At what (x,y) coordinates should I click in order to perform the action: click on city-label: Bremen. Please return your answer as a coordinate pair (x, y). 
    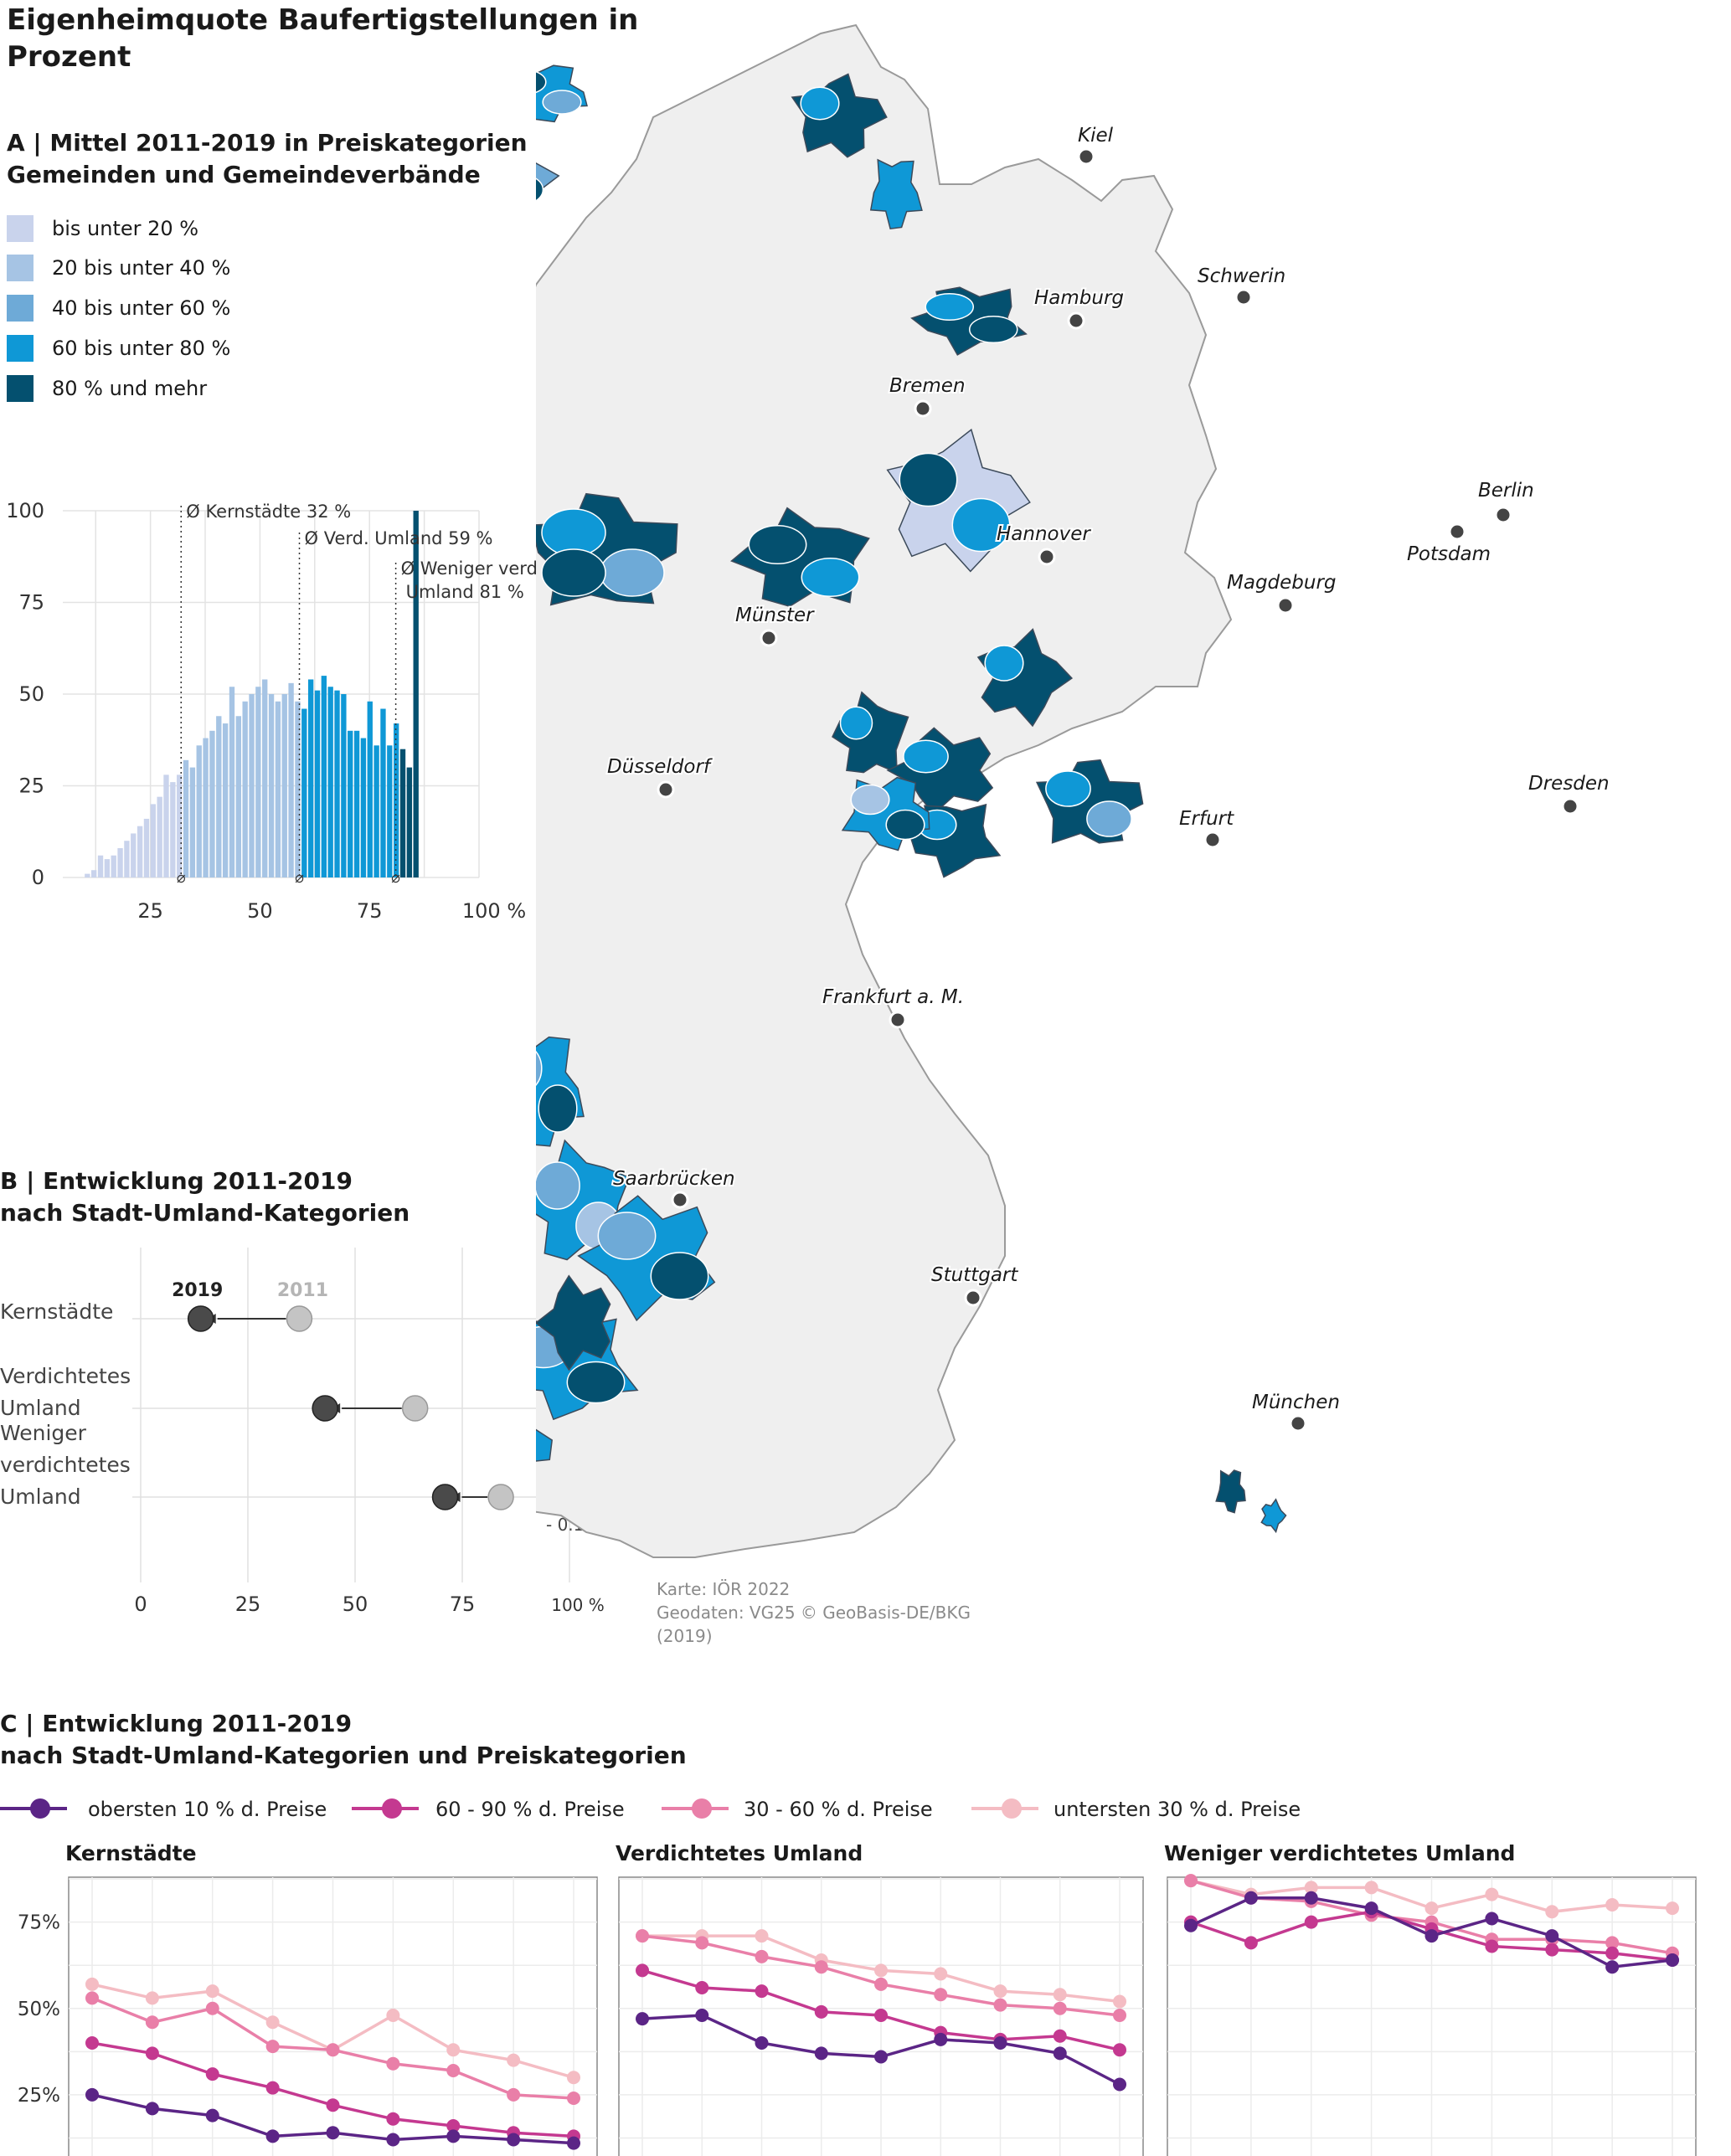
    Looking at the image, I should click on (927, 386).